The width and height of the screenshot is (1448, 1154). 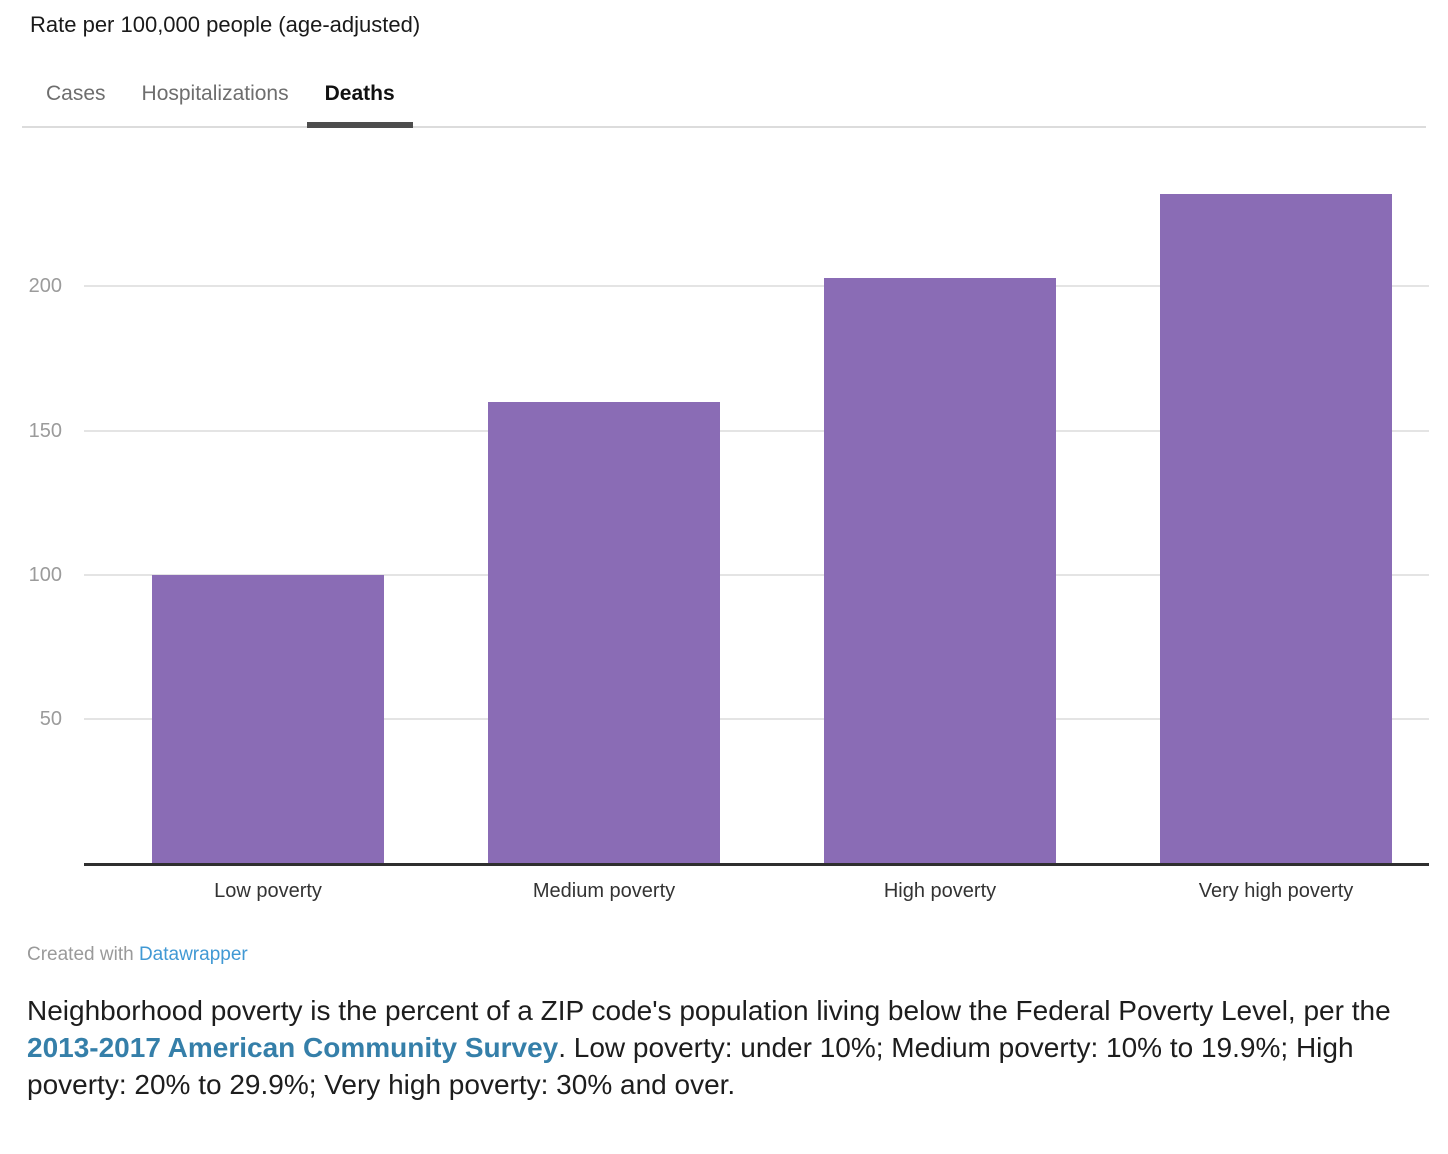 What do you see at coordinates (940, 891) in the screenshot?
I see `x-axis-label-high-poverty: High poverty` at bounding box center [940, 891].